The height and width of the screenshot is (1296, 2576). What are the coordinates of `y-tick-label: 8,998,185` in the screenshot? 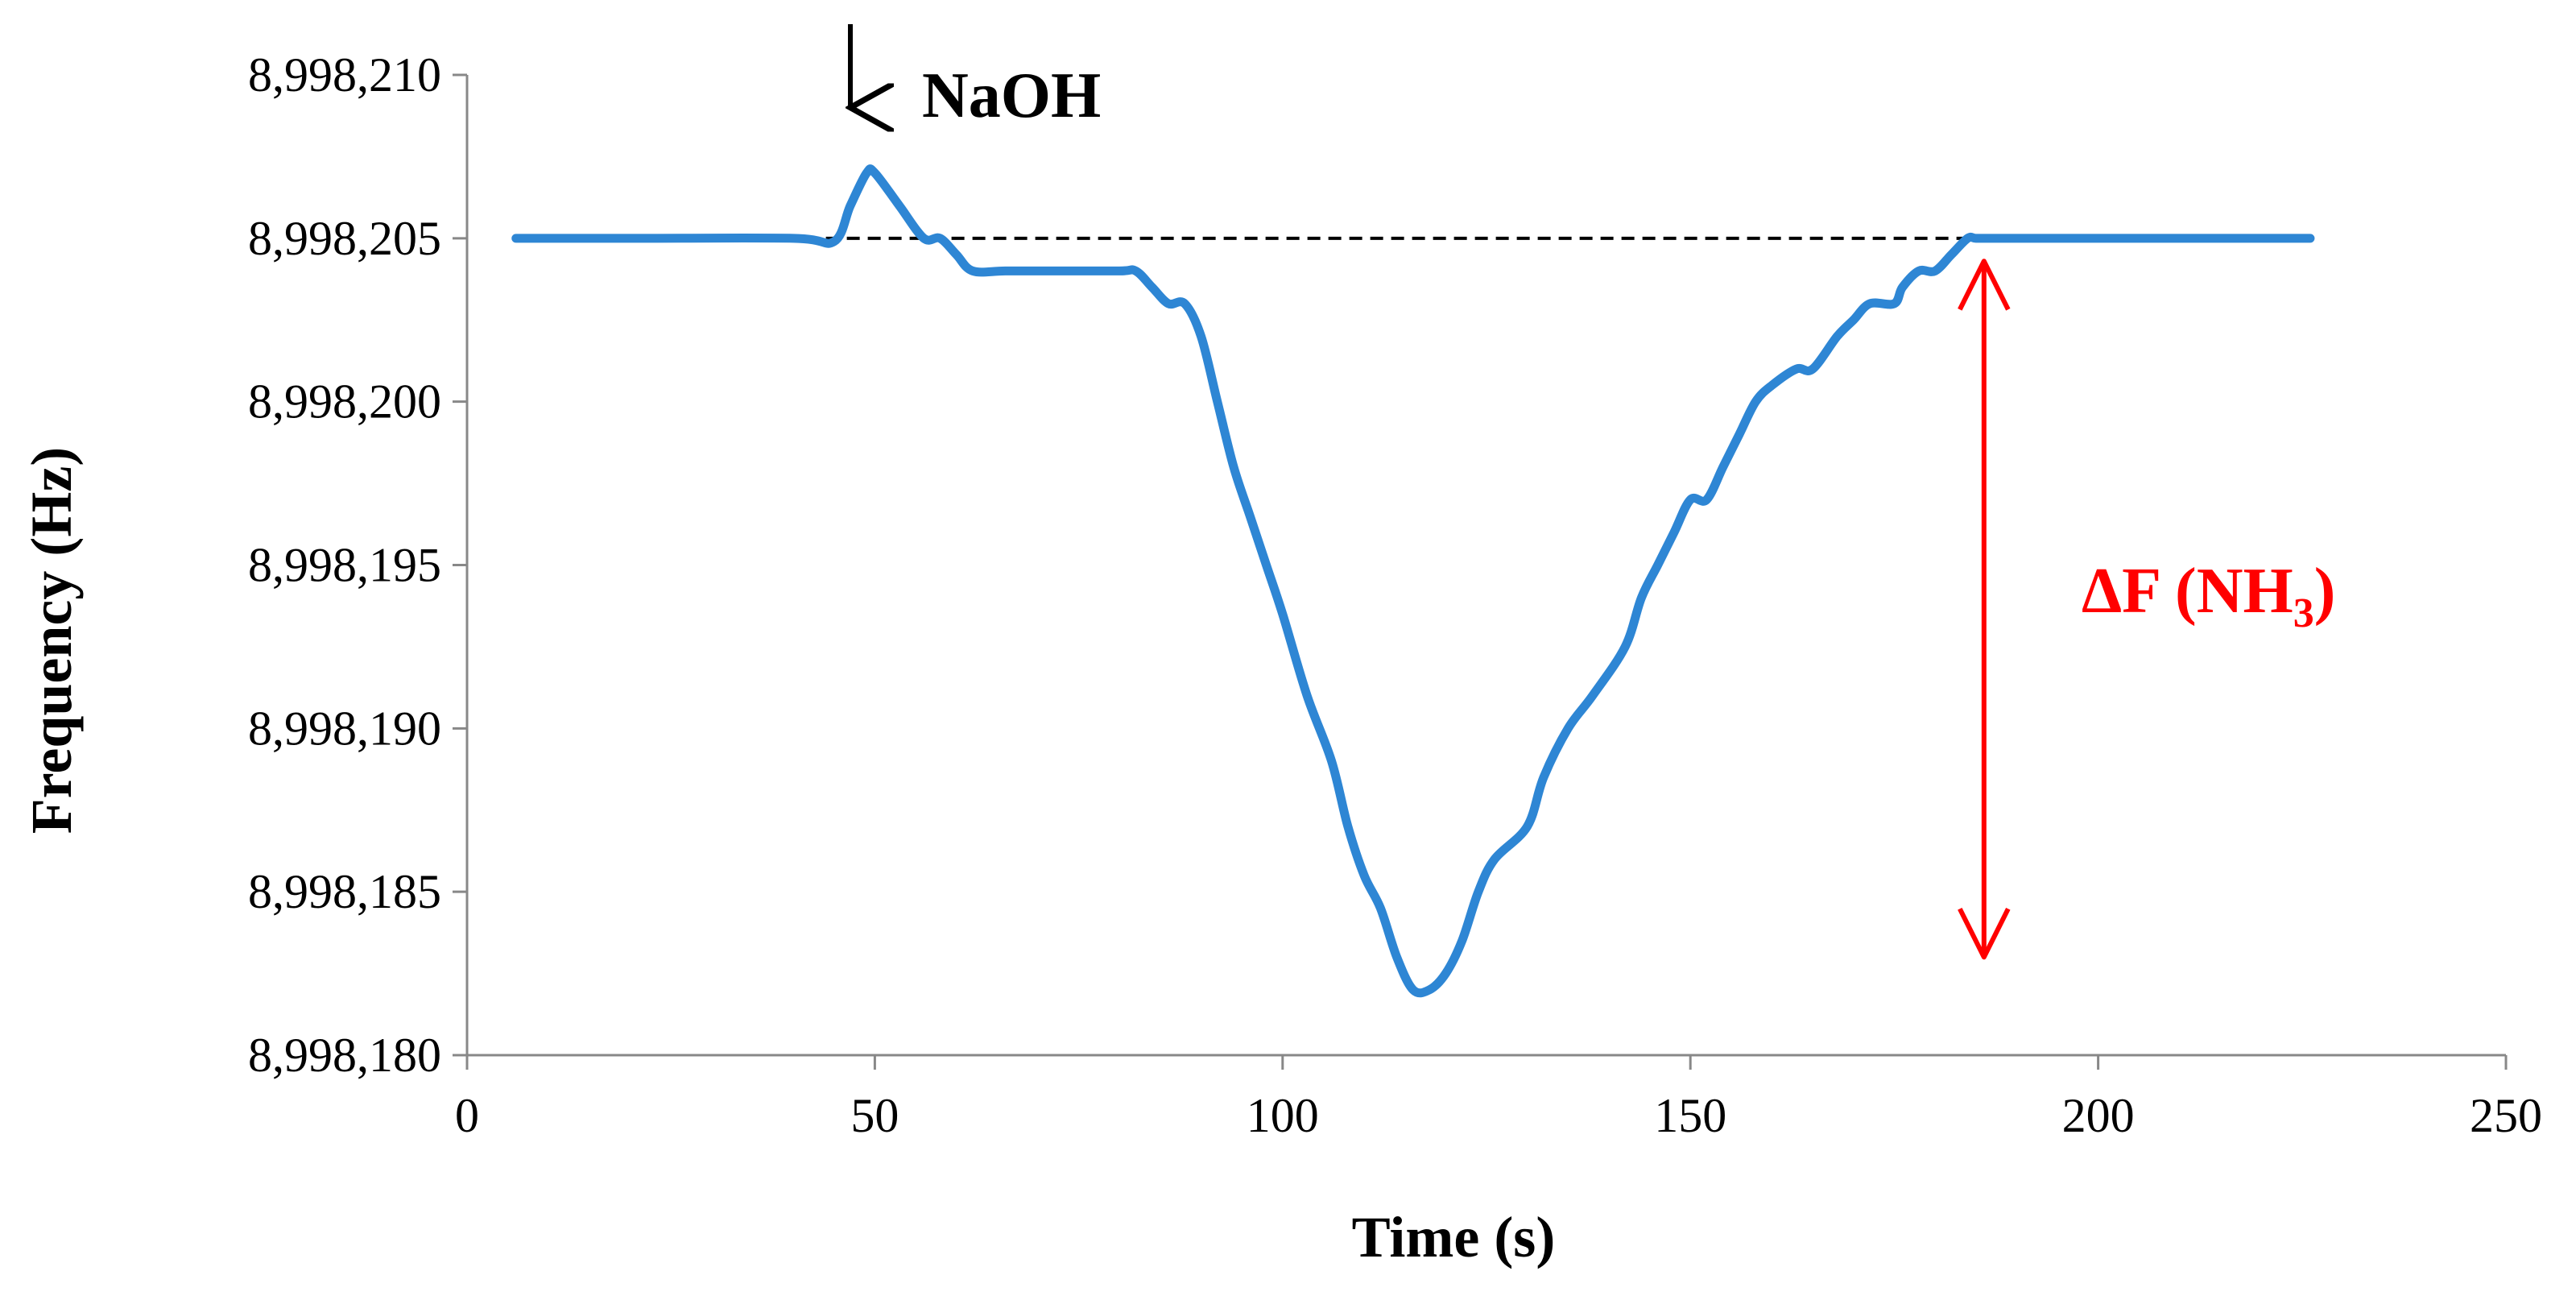 It's located at (344, 891).